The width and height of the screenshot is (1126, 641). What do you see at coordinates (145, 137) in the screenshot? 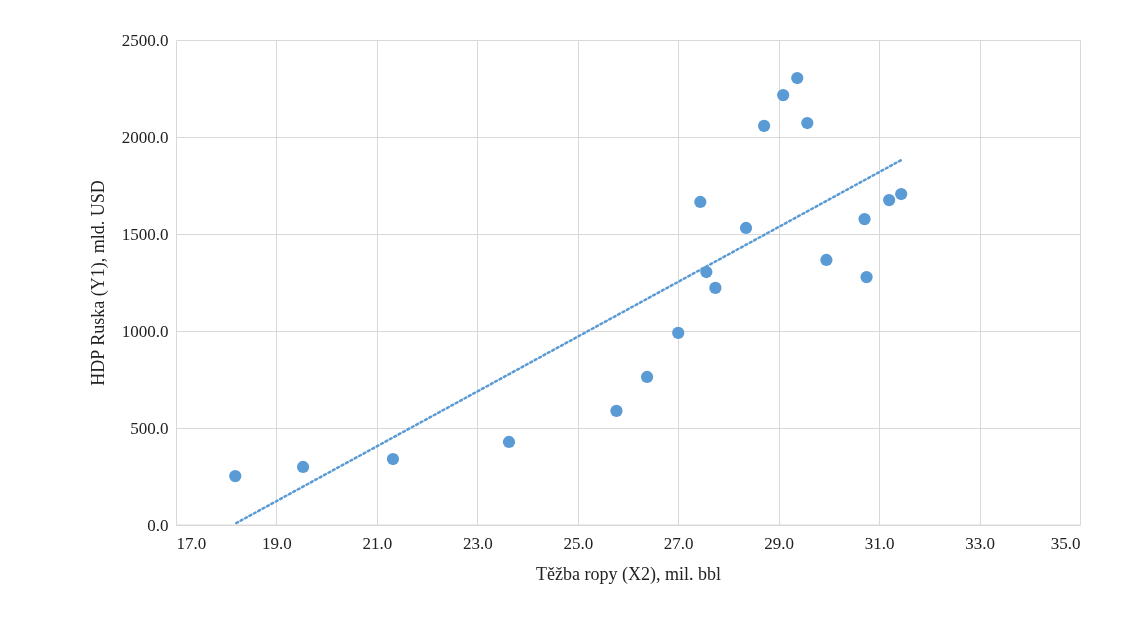
I see `y-tick-label: 2000.0` at bounding box center [145, 137].